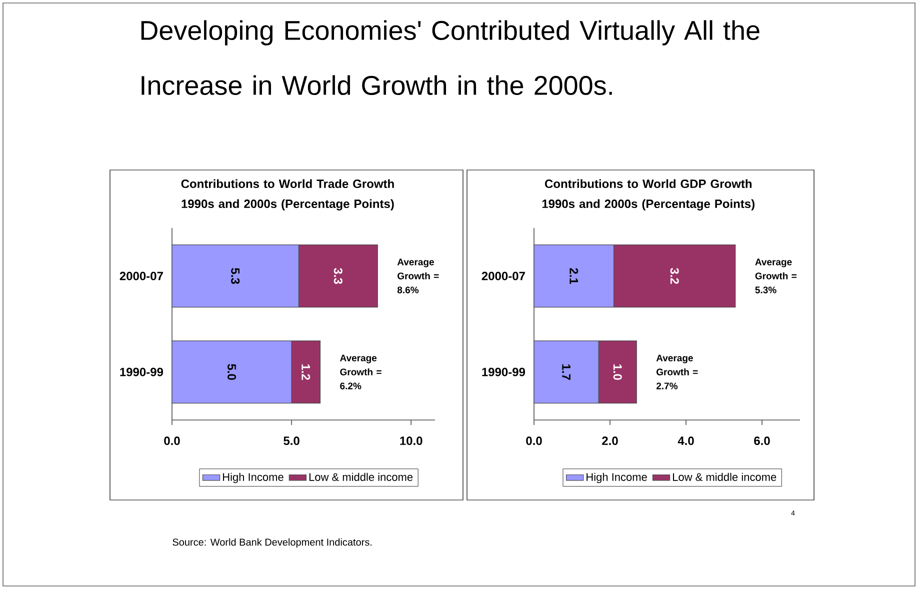 The image size is (918, 589). Describe the element at coordinates (292, 441) in the screenshot. I see `x-tick-label: 5.0` at that location.